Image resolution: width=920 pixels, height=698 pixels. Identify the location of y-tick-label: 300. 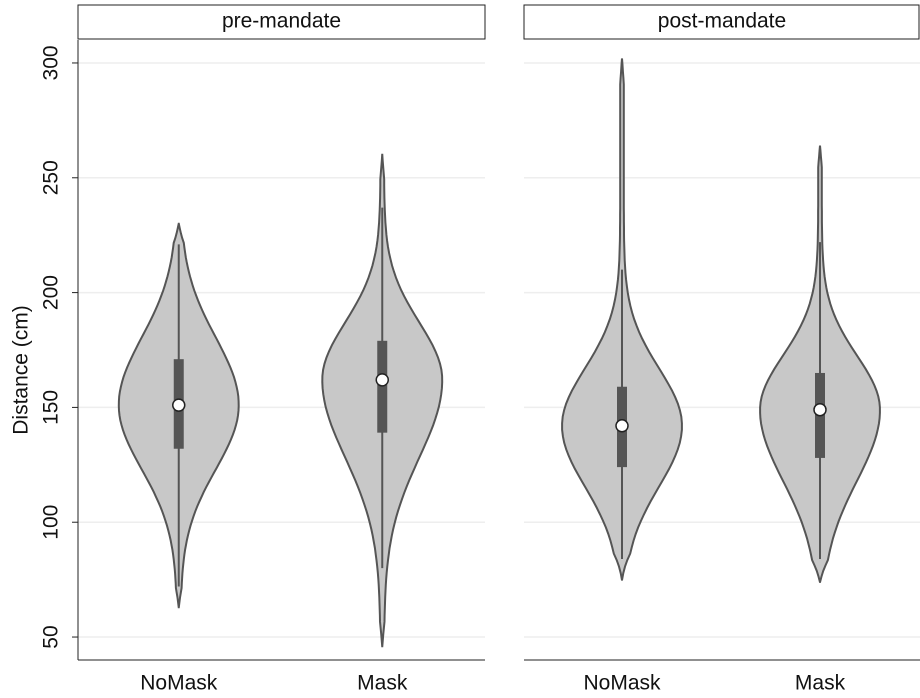
(51, 62).